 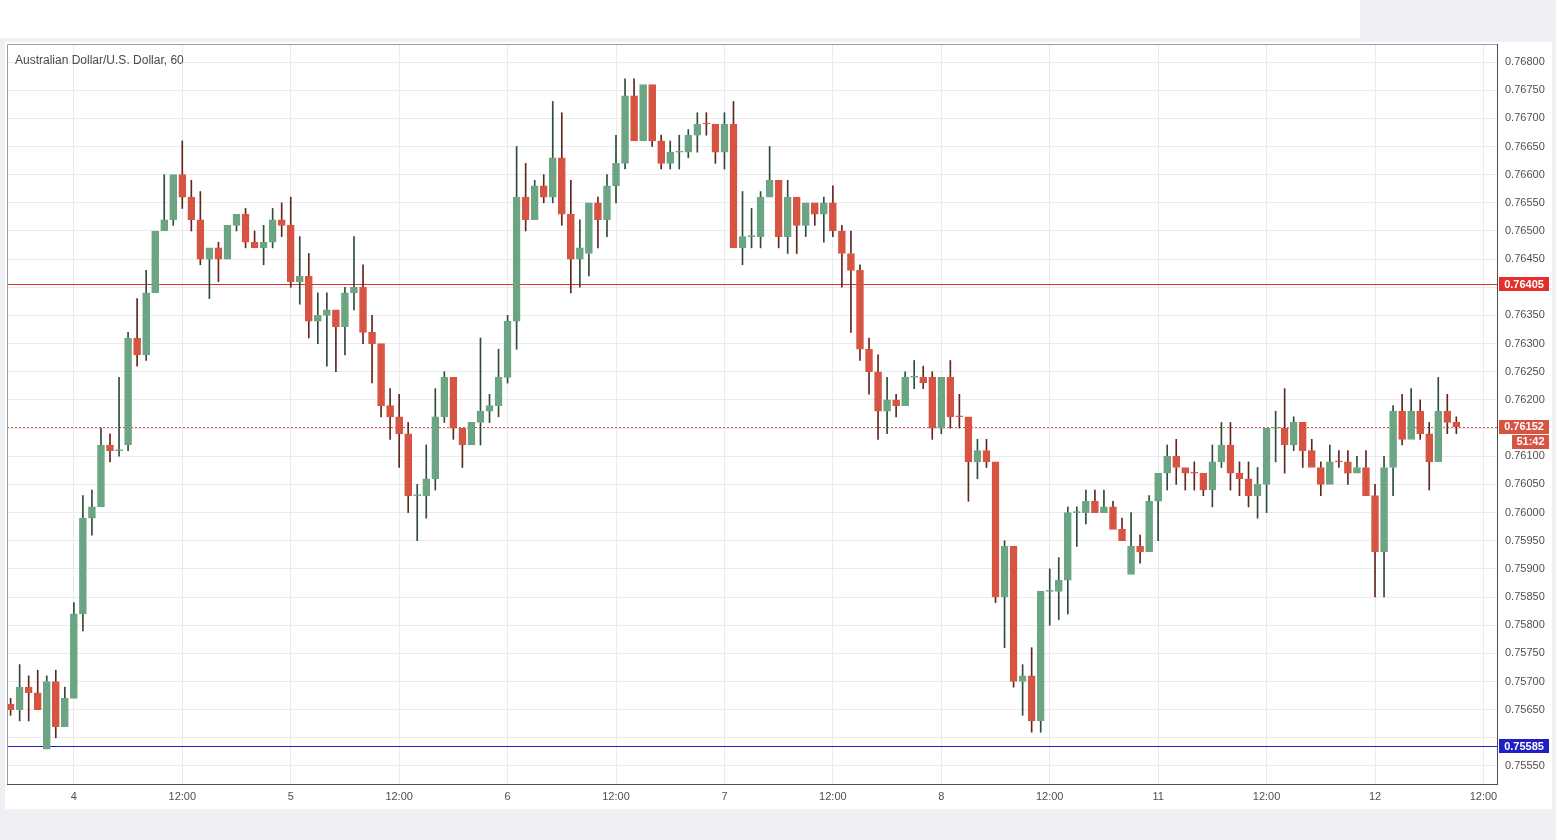 I want to click on x-tick-label: 11, so click(x=1158, y=795).